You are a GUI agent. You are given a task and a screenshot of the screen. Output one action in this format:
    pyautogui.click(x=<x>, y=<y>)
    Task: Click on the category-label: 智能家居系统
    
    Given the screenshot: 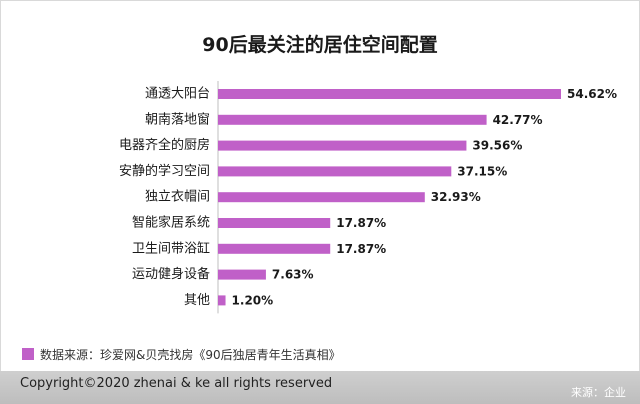 What is the action you would take?
    pyautogui.click(x=171, y=223)
    